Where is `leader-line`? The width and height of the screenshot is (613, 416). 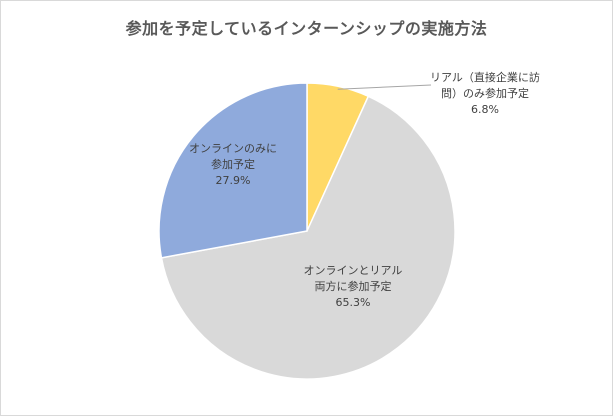 leader-line is located at coordinates (384, 87).